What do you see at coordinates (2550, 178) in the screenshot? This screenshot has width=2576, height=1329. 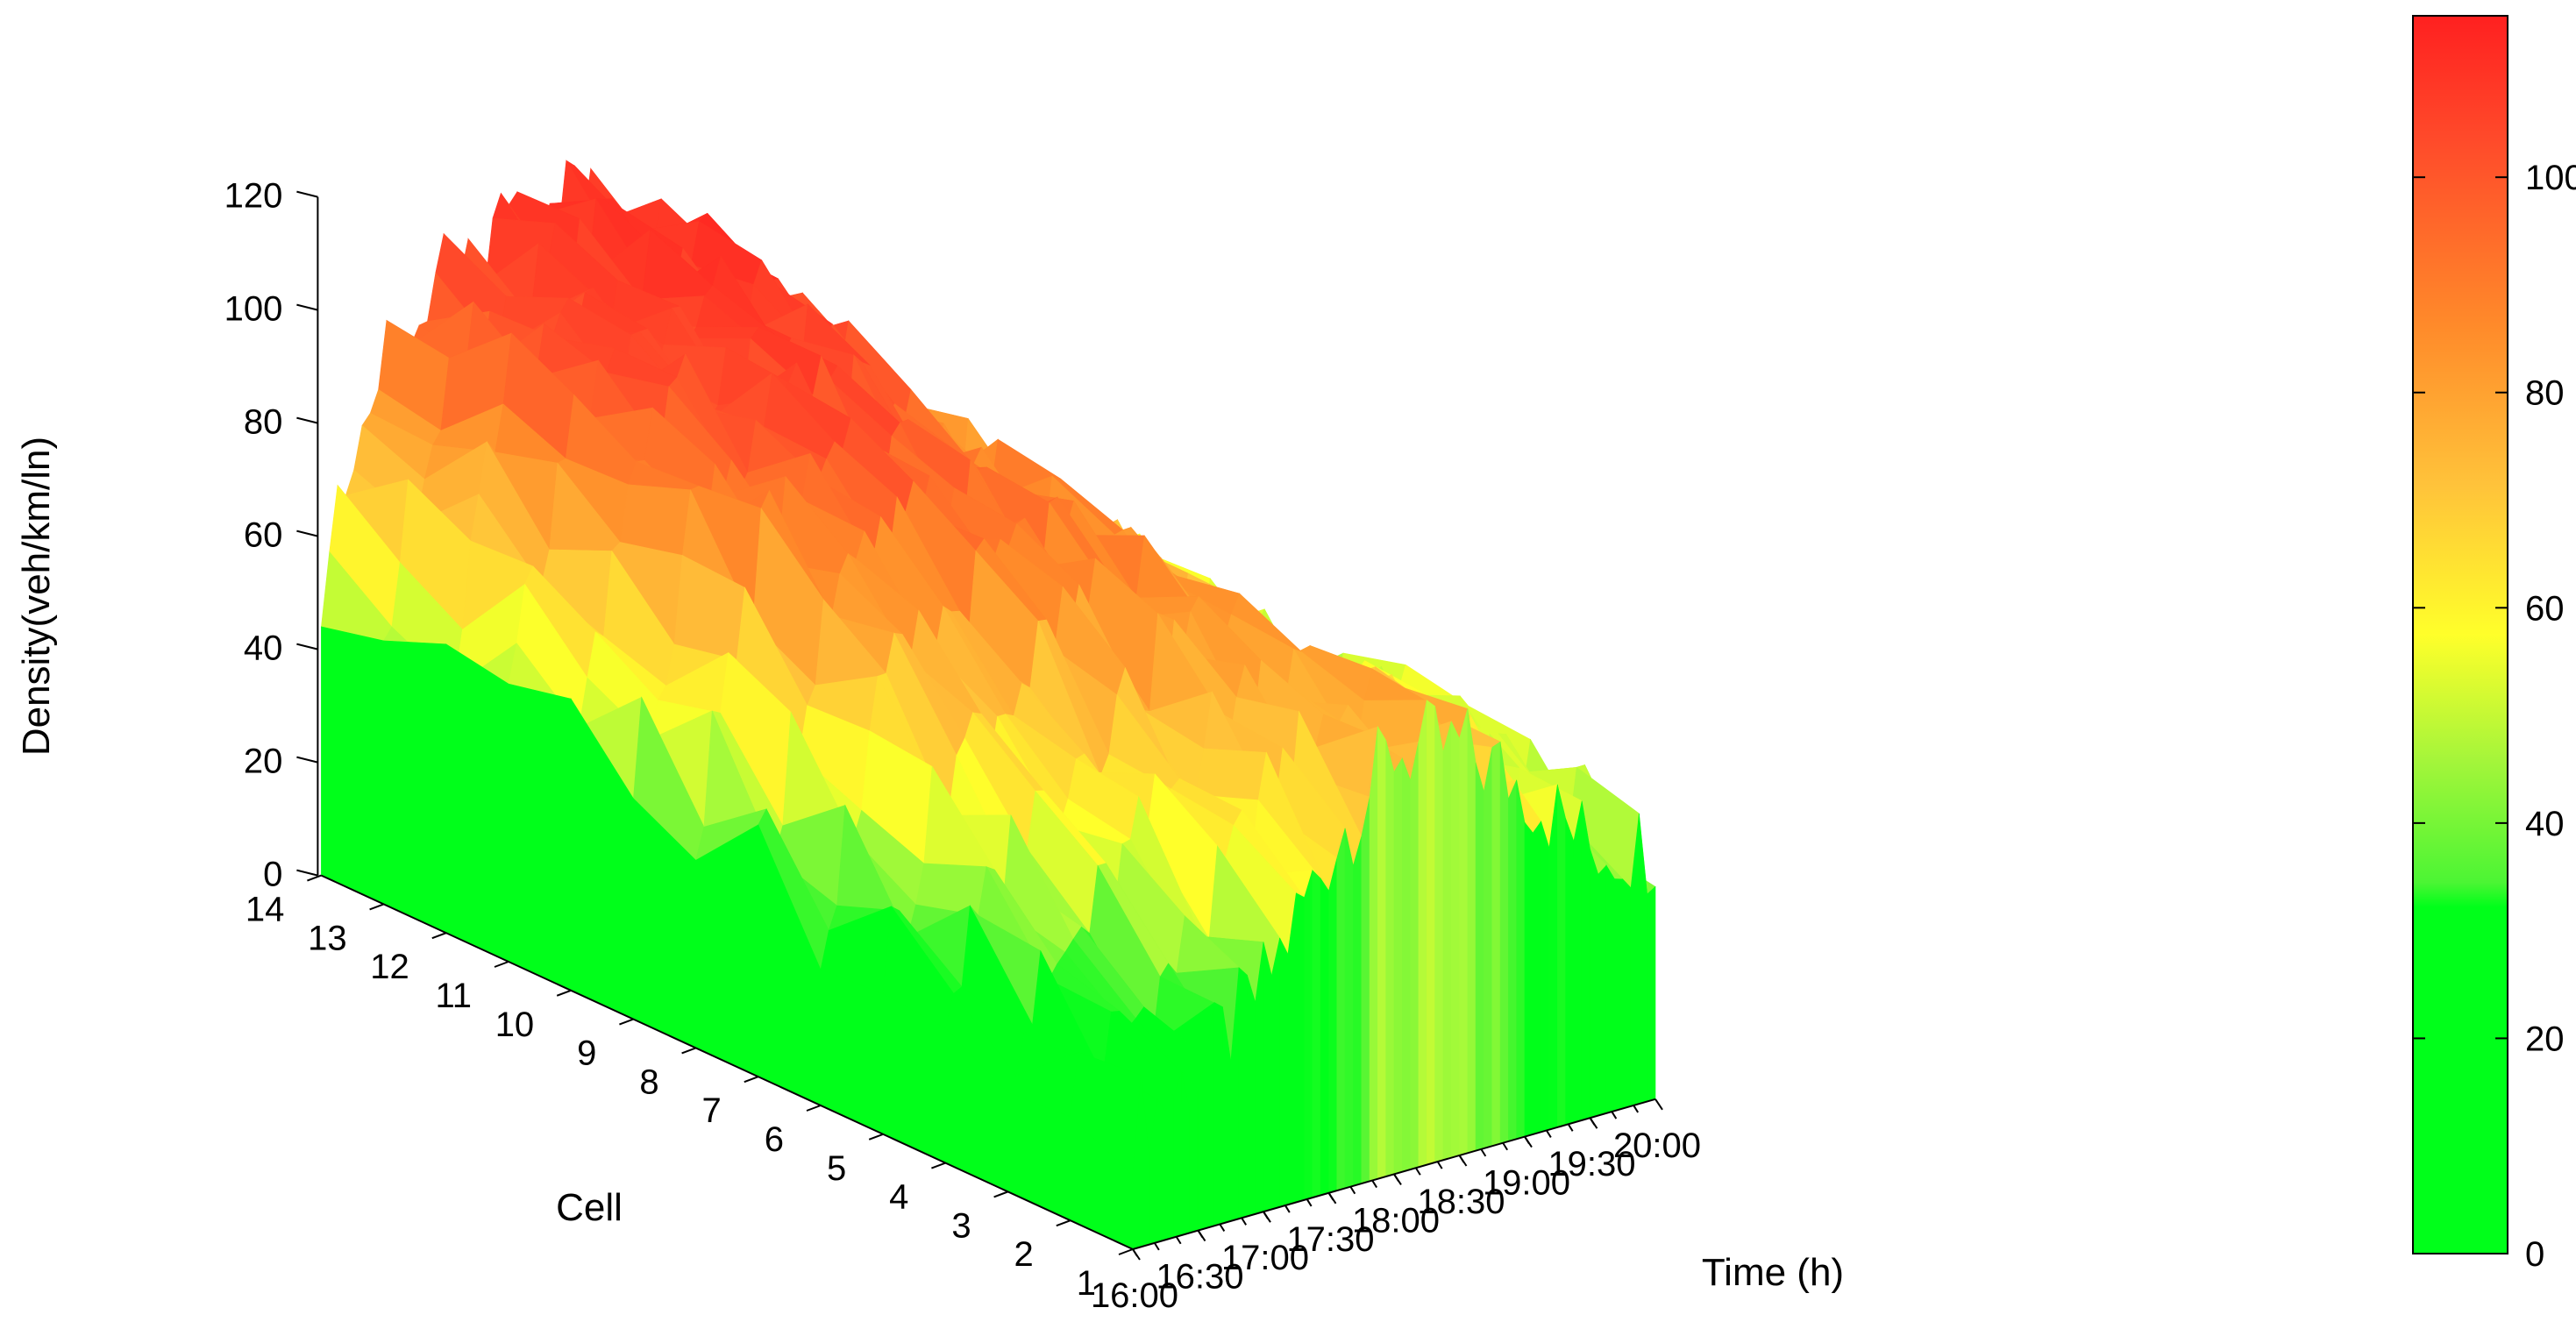 I see `colorbar-tick-label: 100` at bounding box center [2550, 178].